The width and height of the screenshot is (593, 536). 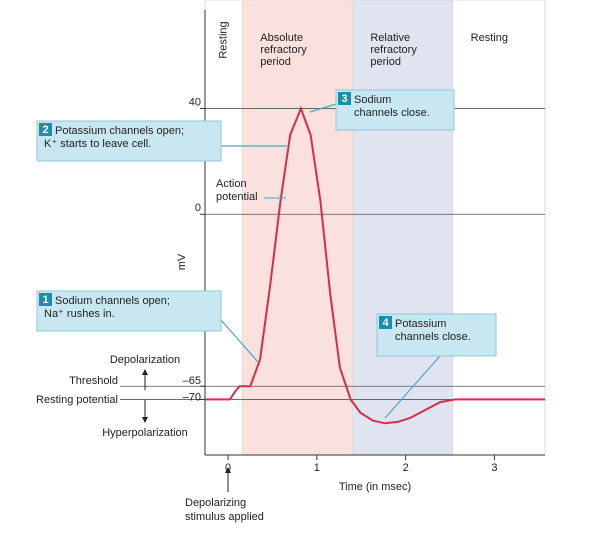 What do you see at coordinates (79, 314) in the screenshot?
I see `callout-text: Na⁺ rushes in.` at bounding box center [79, 314].